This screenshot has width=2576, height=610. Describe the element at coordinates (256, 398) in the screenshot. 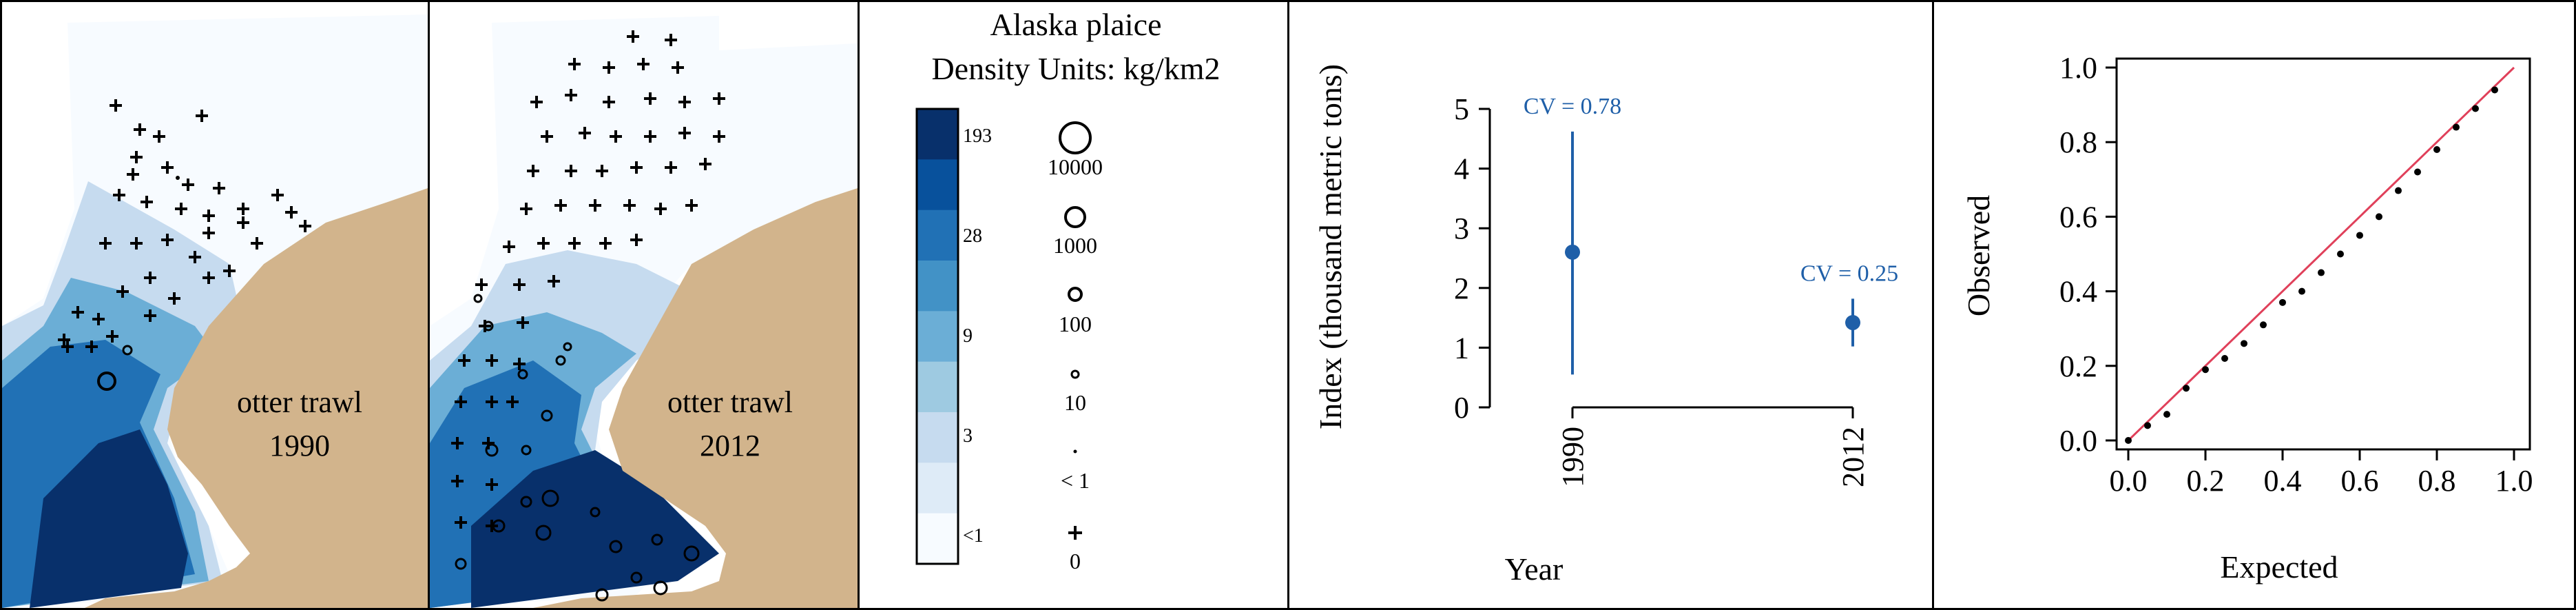

I see `land-mass` at that location.